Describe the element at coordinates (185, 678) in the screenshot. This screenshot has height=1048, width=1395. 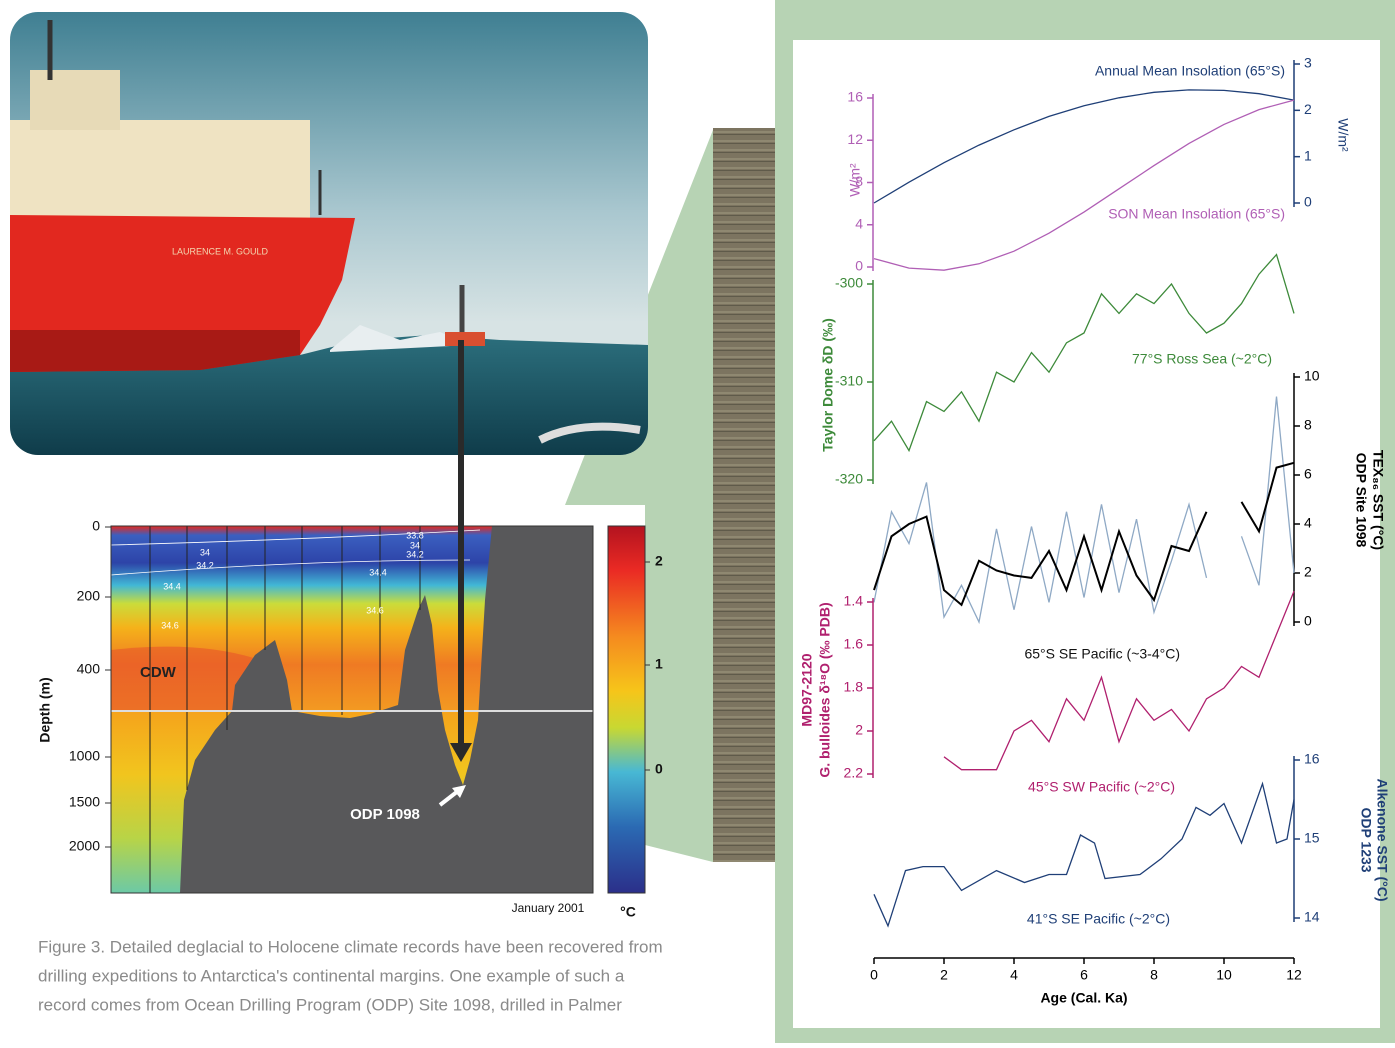
I see `cdw-core` at that location.